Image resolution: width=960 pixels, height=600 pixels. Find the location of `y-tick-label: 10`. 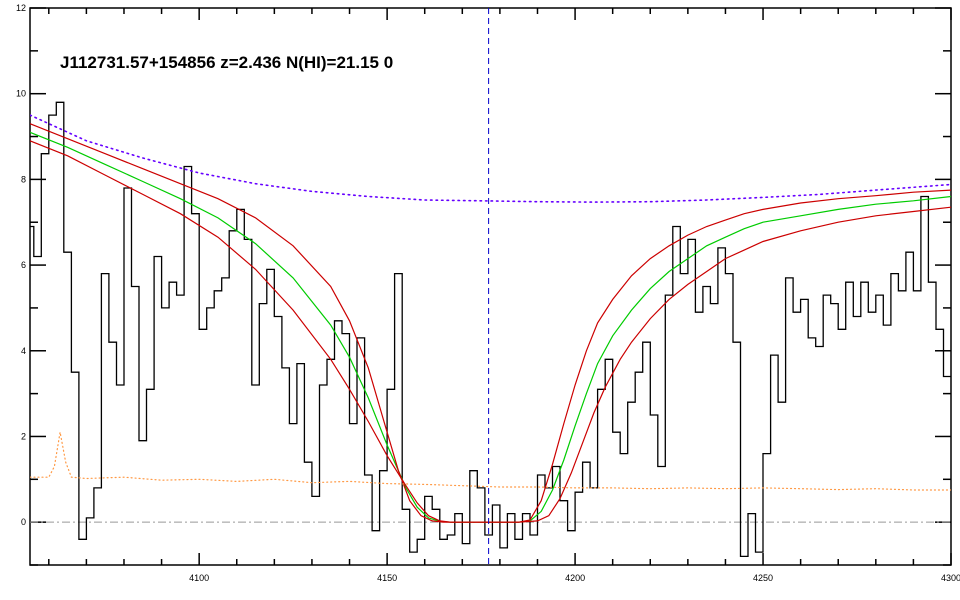

y-tick-label: 10 is located at coordinates (21, 94).